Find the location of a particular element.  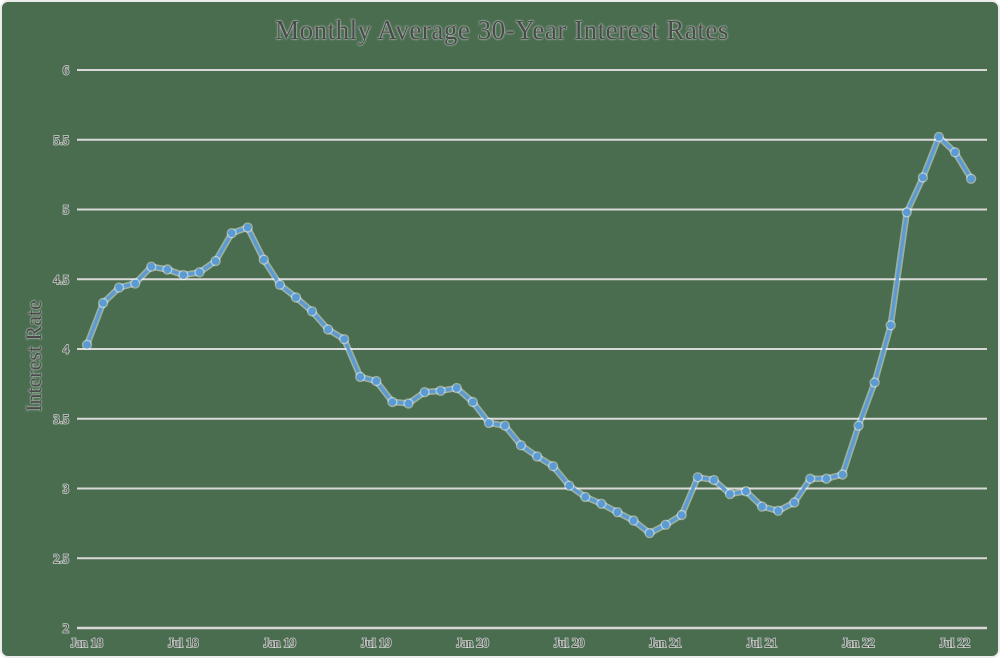

y-tick-label: 3 is located at coordinates (66, 489).